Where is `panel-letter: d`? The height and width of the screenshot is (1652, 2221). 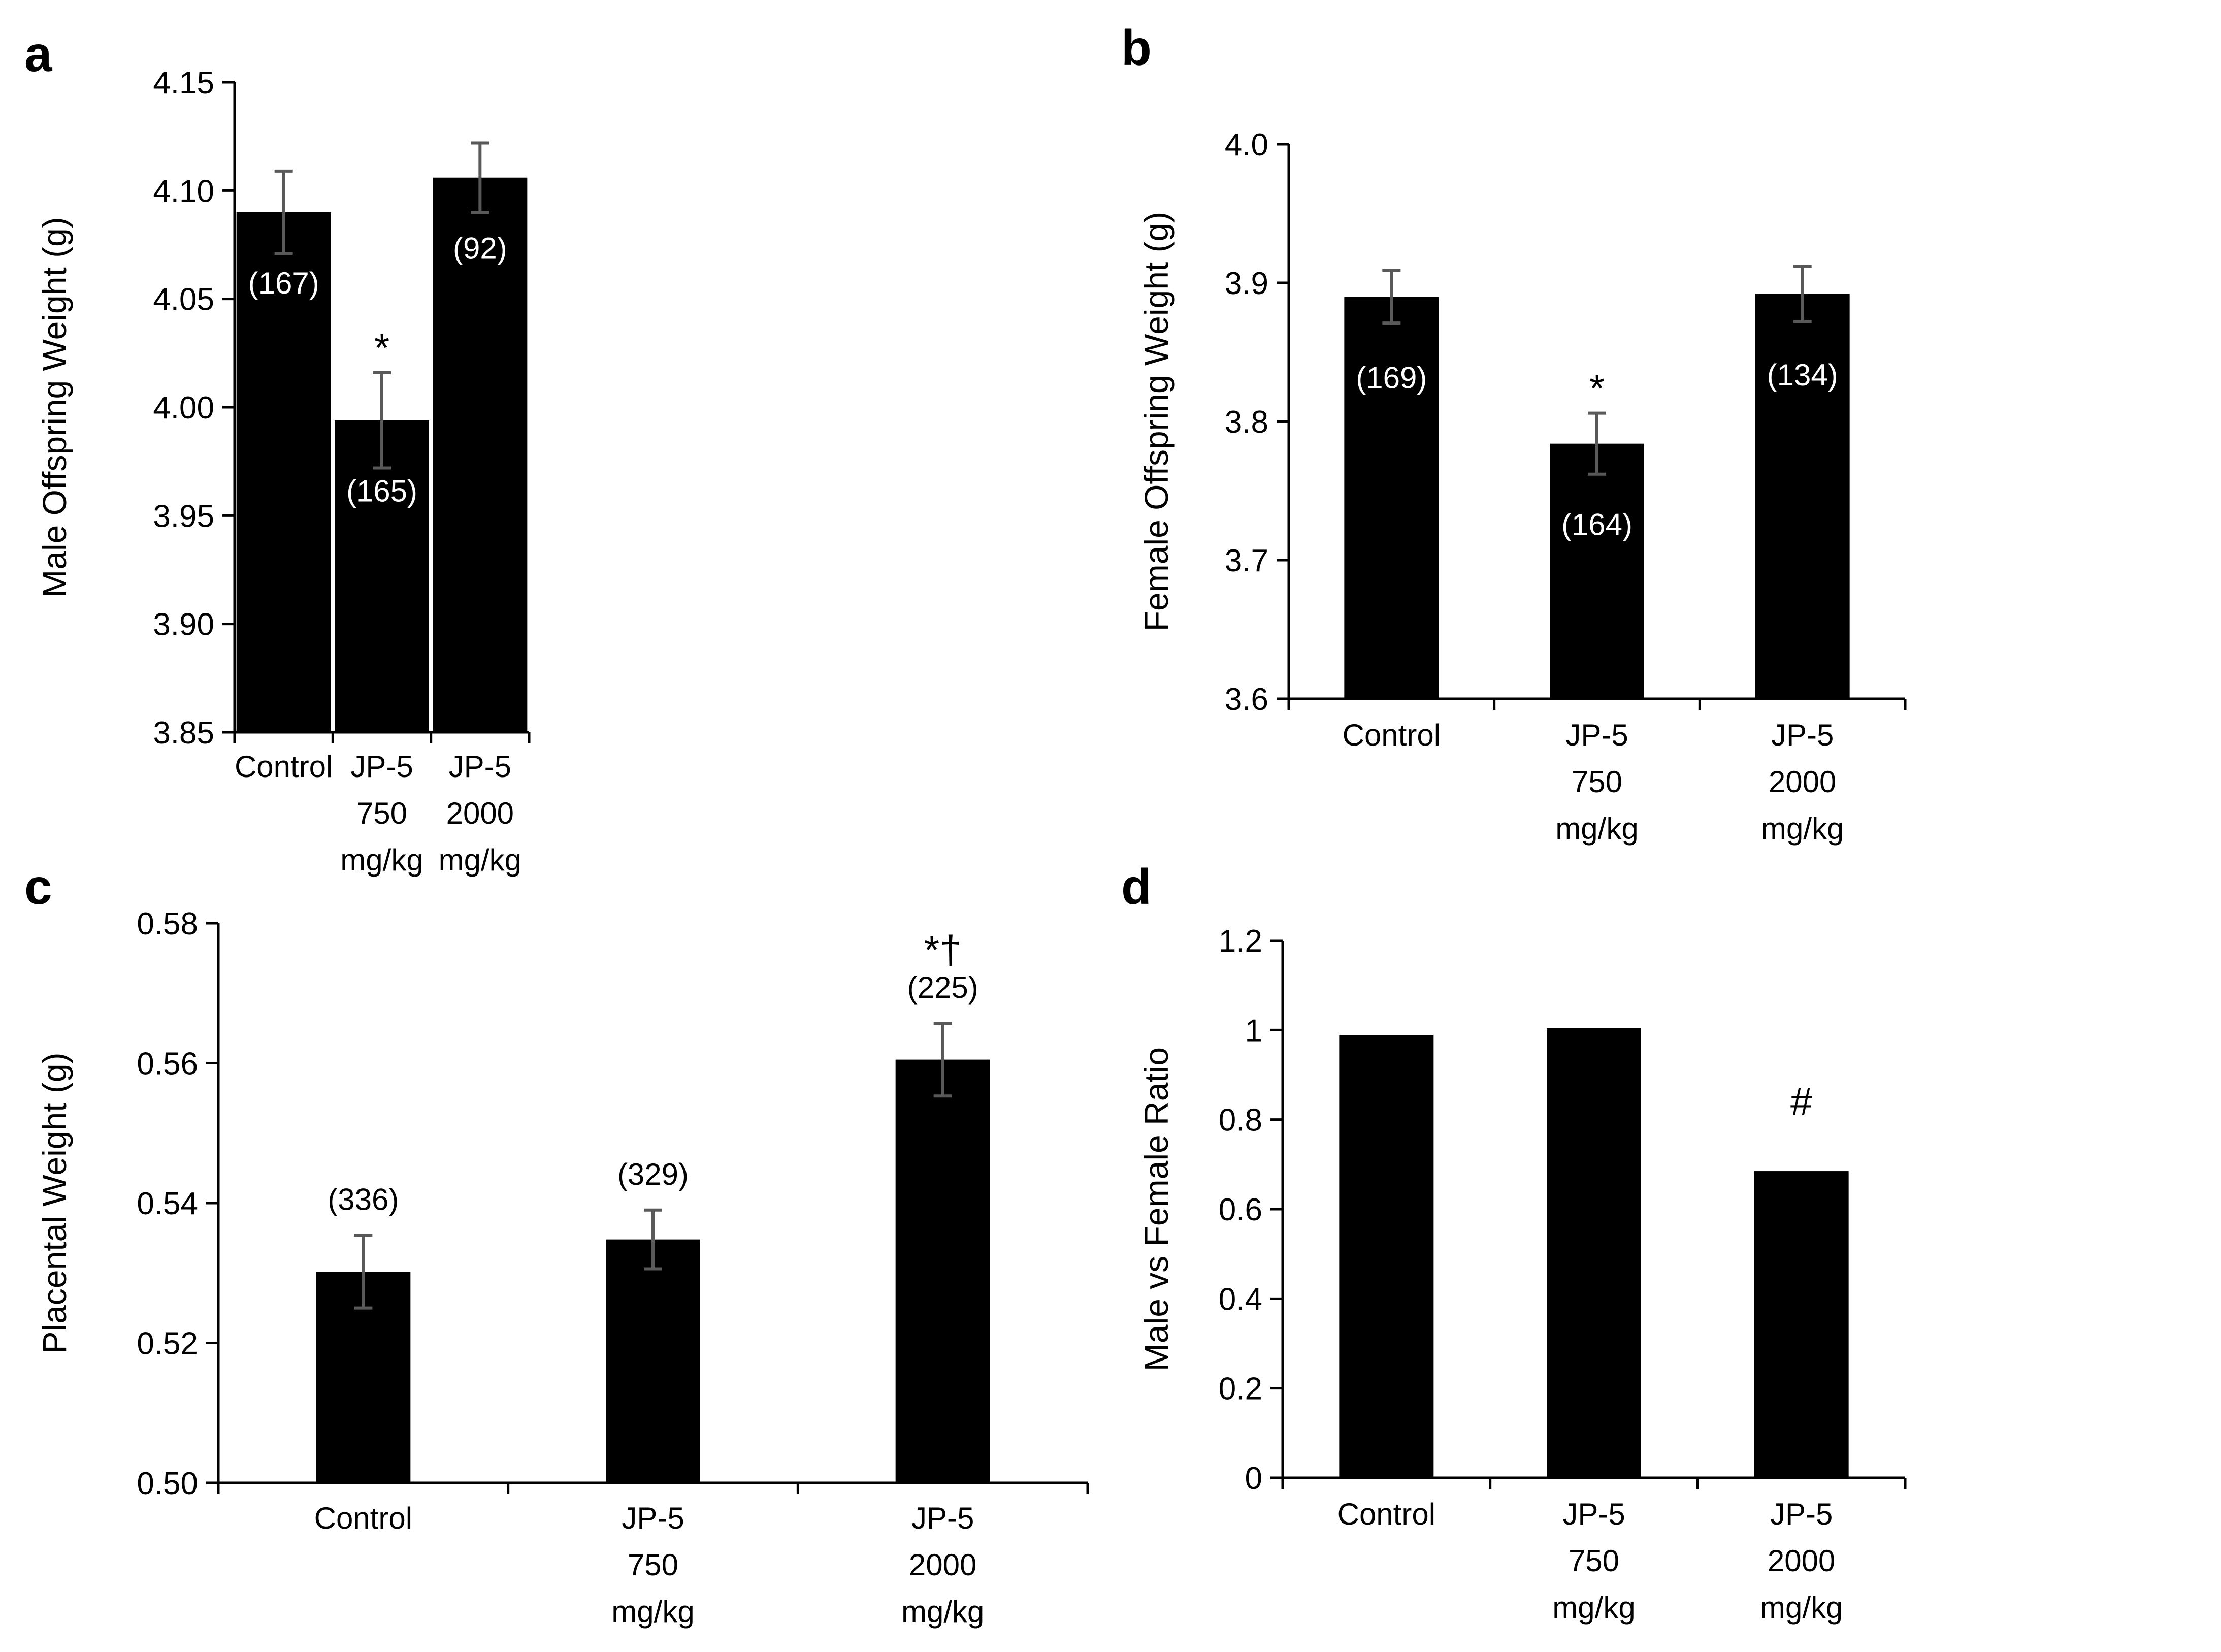
panel-letter: d is located at coordinates (1136, 887).